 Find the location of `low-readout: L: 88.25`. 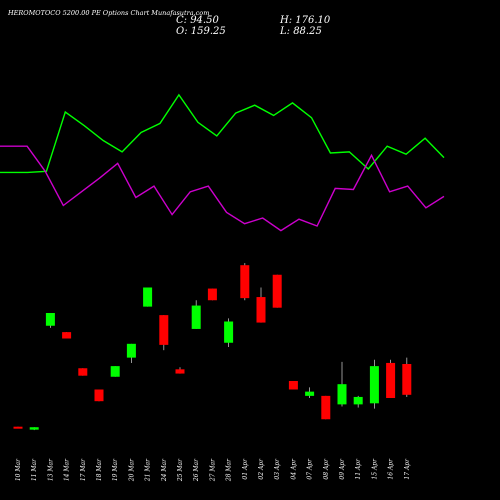

low-readout: L: 88.25 is located at coordinates (301, 31).